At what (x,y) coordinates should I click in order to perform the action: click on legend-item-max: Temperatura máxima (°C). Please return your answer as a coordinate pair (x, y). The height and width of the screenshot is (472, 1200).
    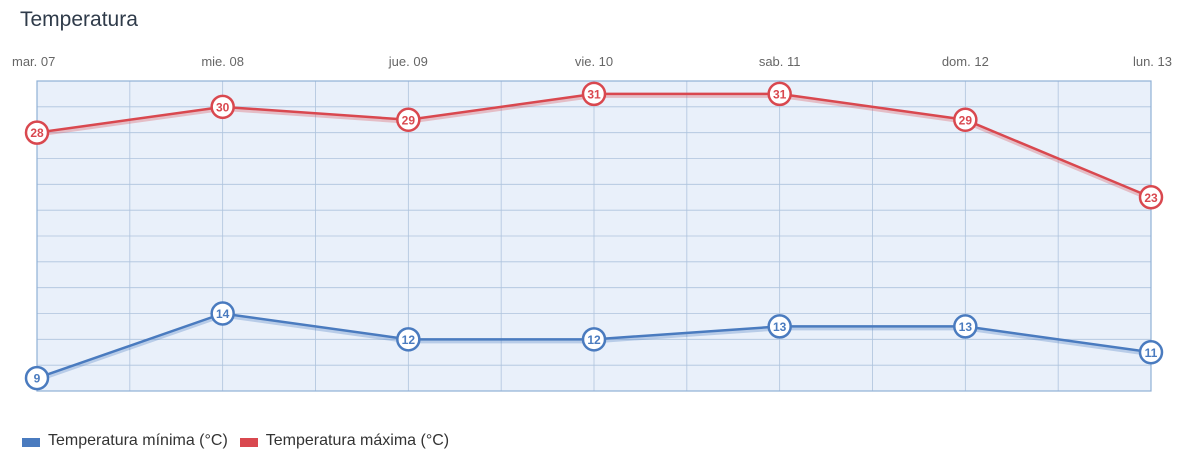
    Looking at the image, I should click on (344, 441).